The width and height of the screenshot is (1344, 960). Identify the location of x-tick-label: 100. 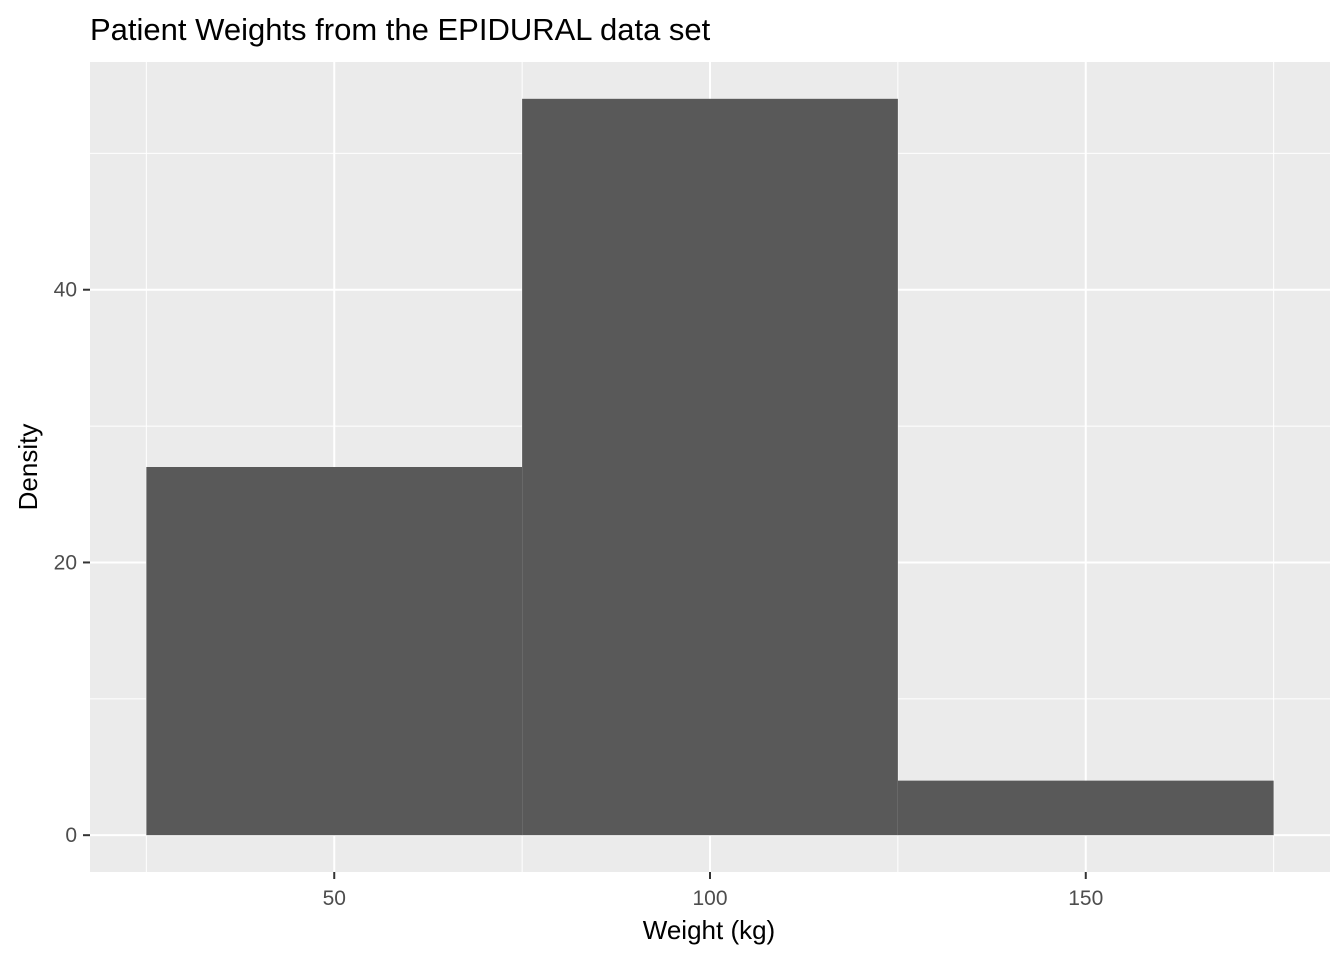
(709, 898).